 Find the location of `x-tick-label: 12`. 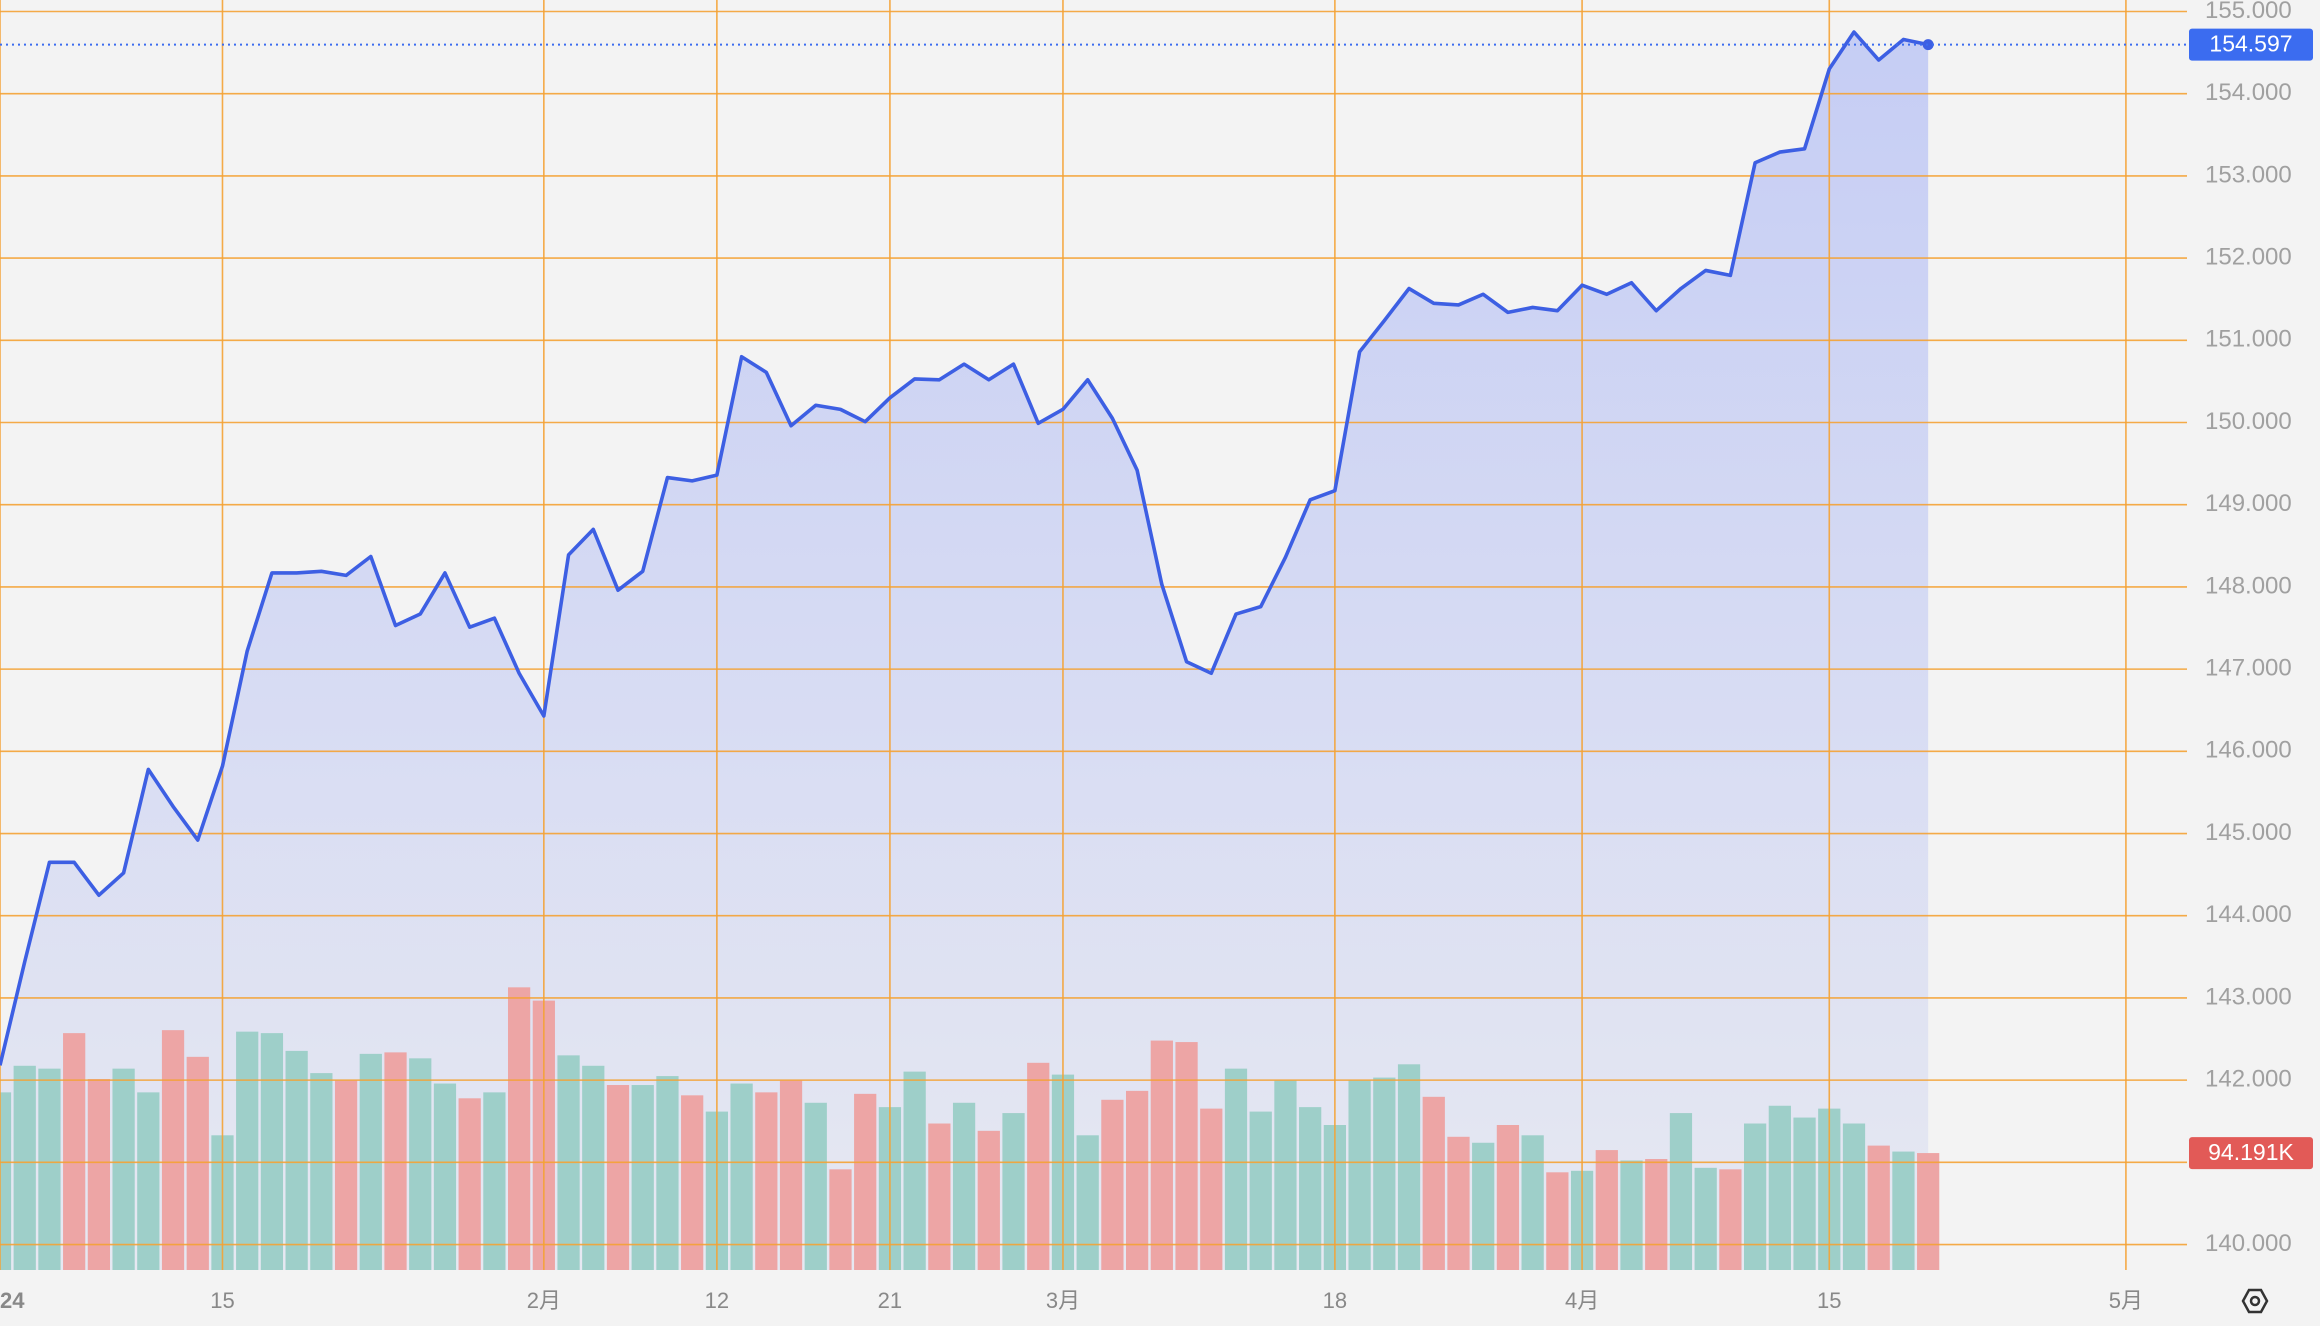

x-tick-label: 12 is located at coordinates (717, 1300).